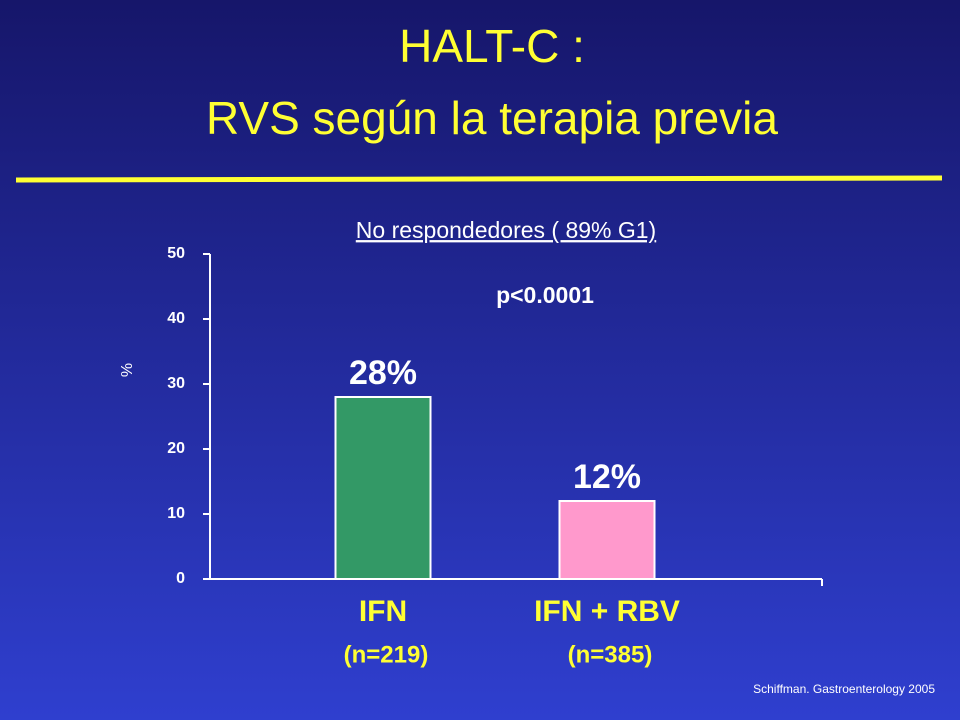 This screenshot has height=720, width=960. What do you see at coordinates (127, 370) in the screenshot?
I see `y-axis-label: %` at bounding box center [127, 370].